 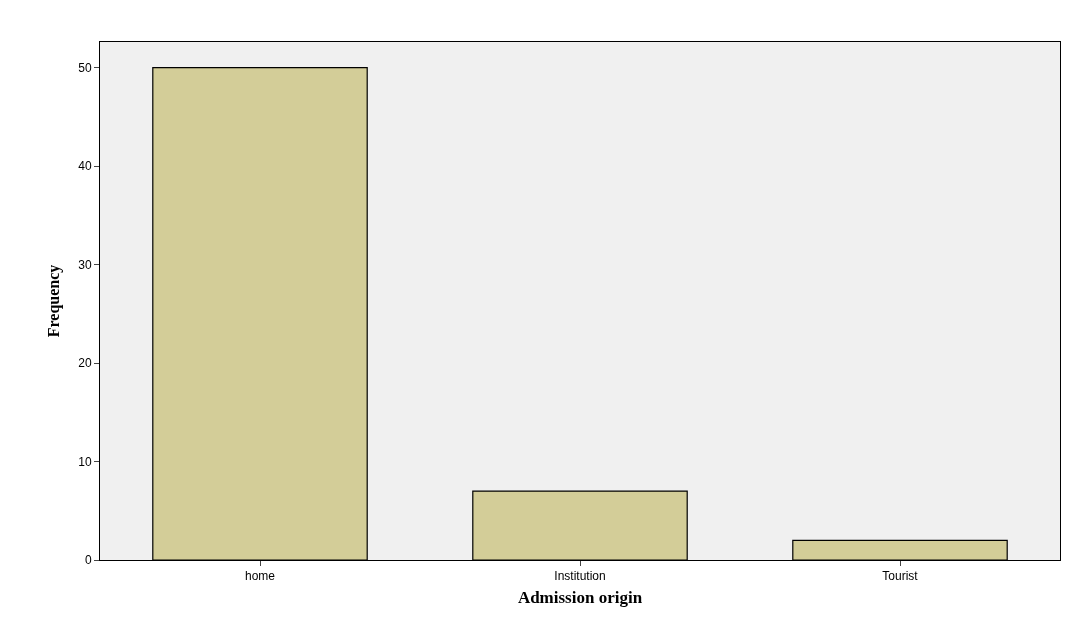 What do you see at coordinates (85, 264) in the screenshot?
I see `y-tick-label: 30` at bounding box center [85, 264].